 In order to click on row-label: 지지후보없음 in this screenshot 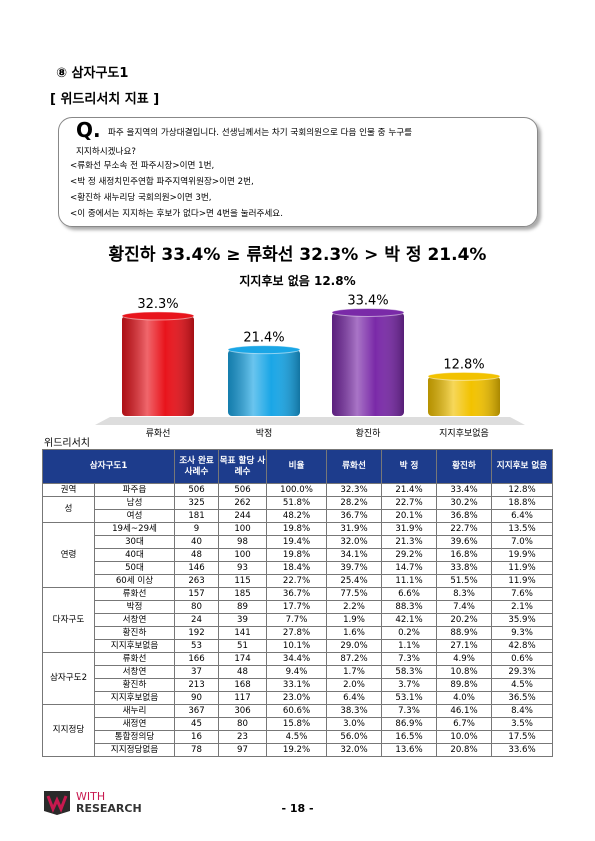, I will do `click(134, 698)`.